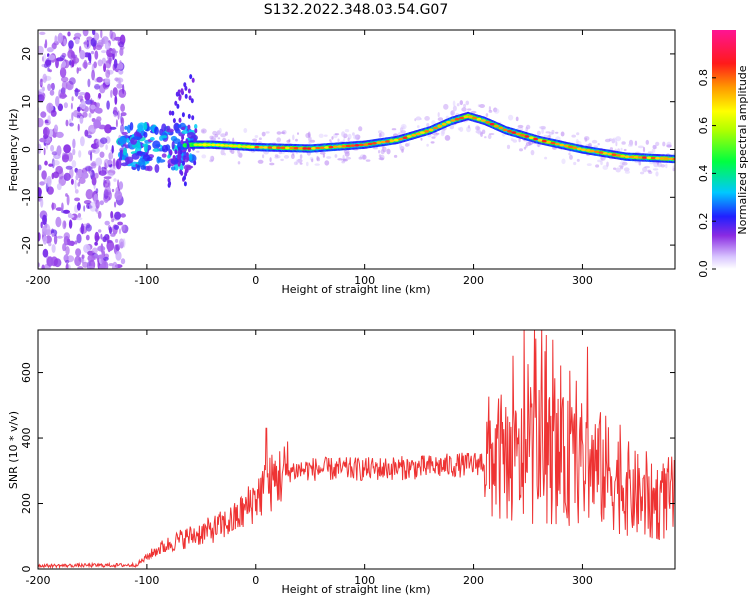  Describe the element at coordinates (703, 269) in the screenshot. I see `colorbar-tick-label: 0.0` at that location.